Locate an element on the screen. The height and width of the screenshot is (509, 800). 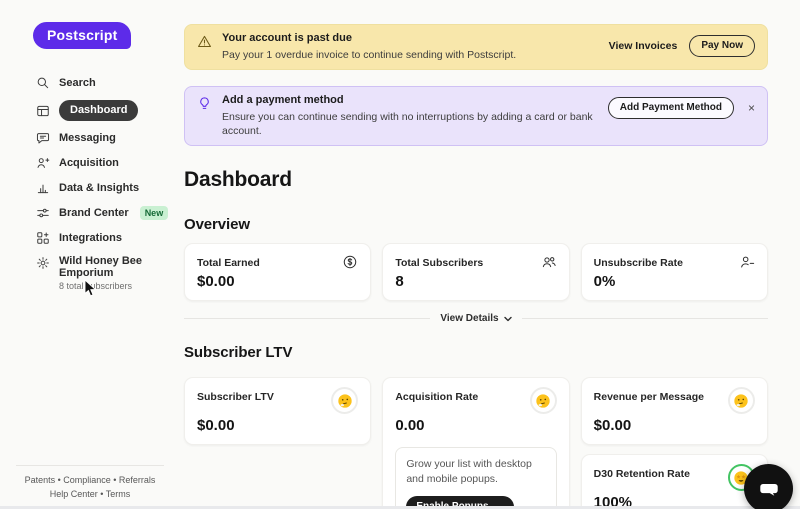
sidebar-item-messaging: Messaging is located at coordinates (90, 138).